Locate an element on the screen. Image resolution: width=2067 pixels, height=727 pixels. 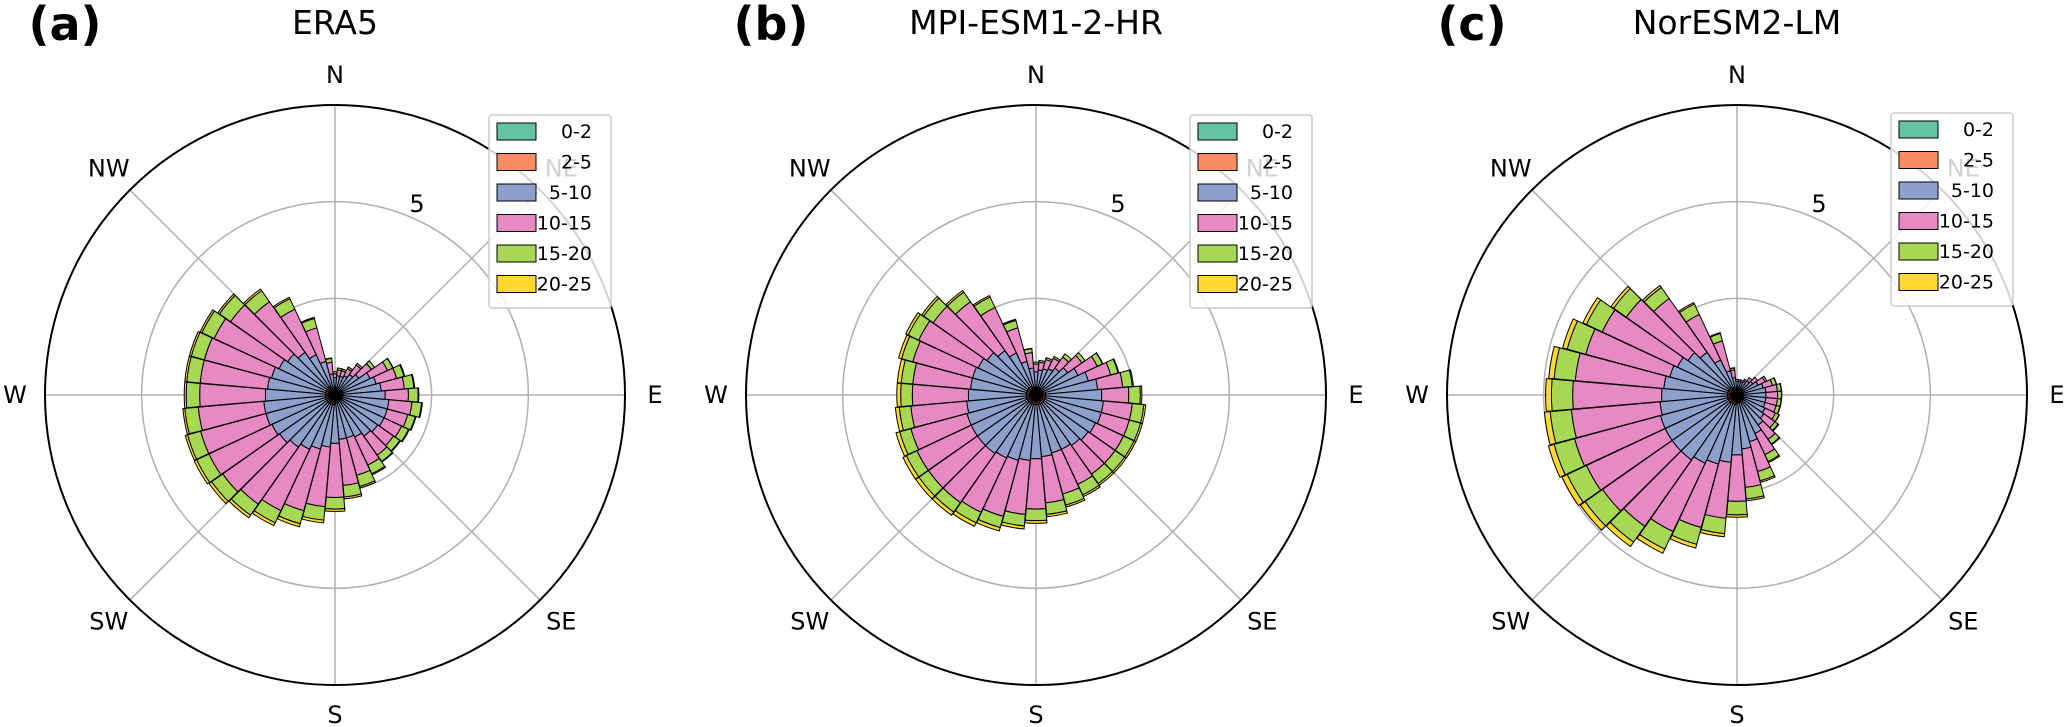
direction-label: S is located at coordinates (1035, 714).